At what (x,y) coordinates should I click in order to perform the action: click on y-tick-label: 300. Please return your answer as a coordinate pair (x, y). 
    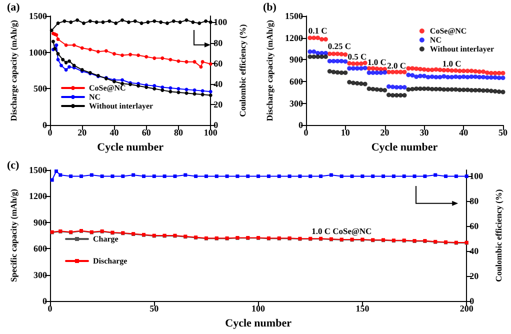
    Looking at the image, I should click on (41, 275).